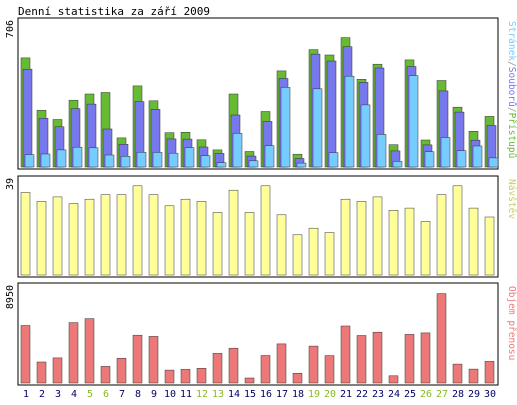  I want to click on day-label-17: 17, so click(282, 394).